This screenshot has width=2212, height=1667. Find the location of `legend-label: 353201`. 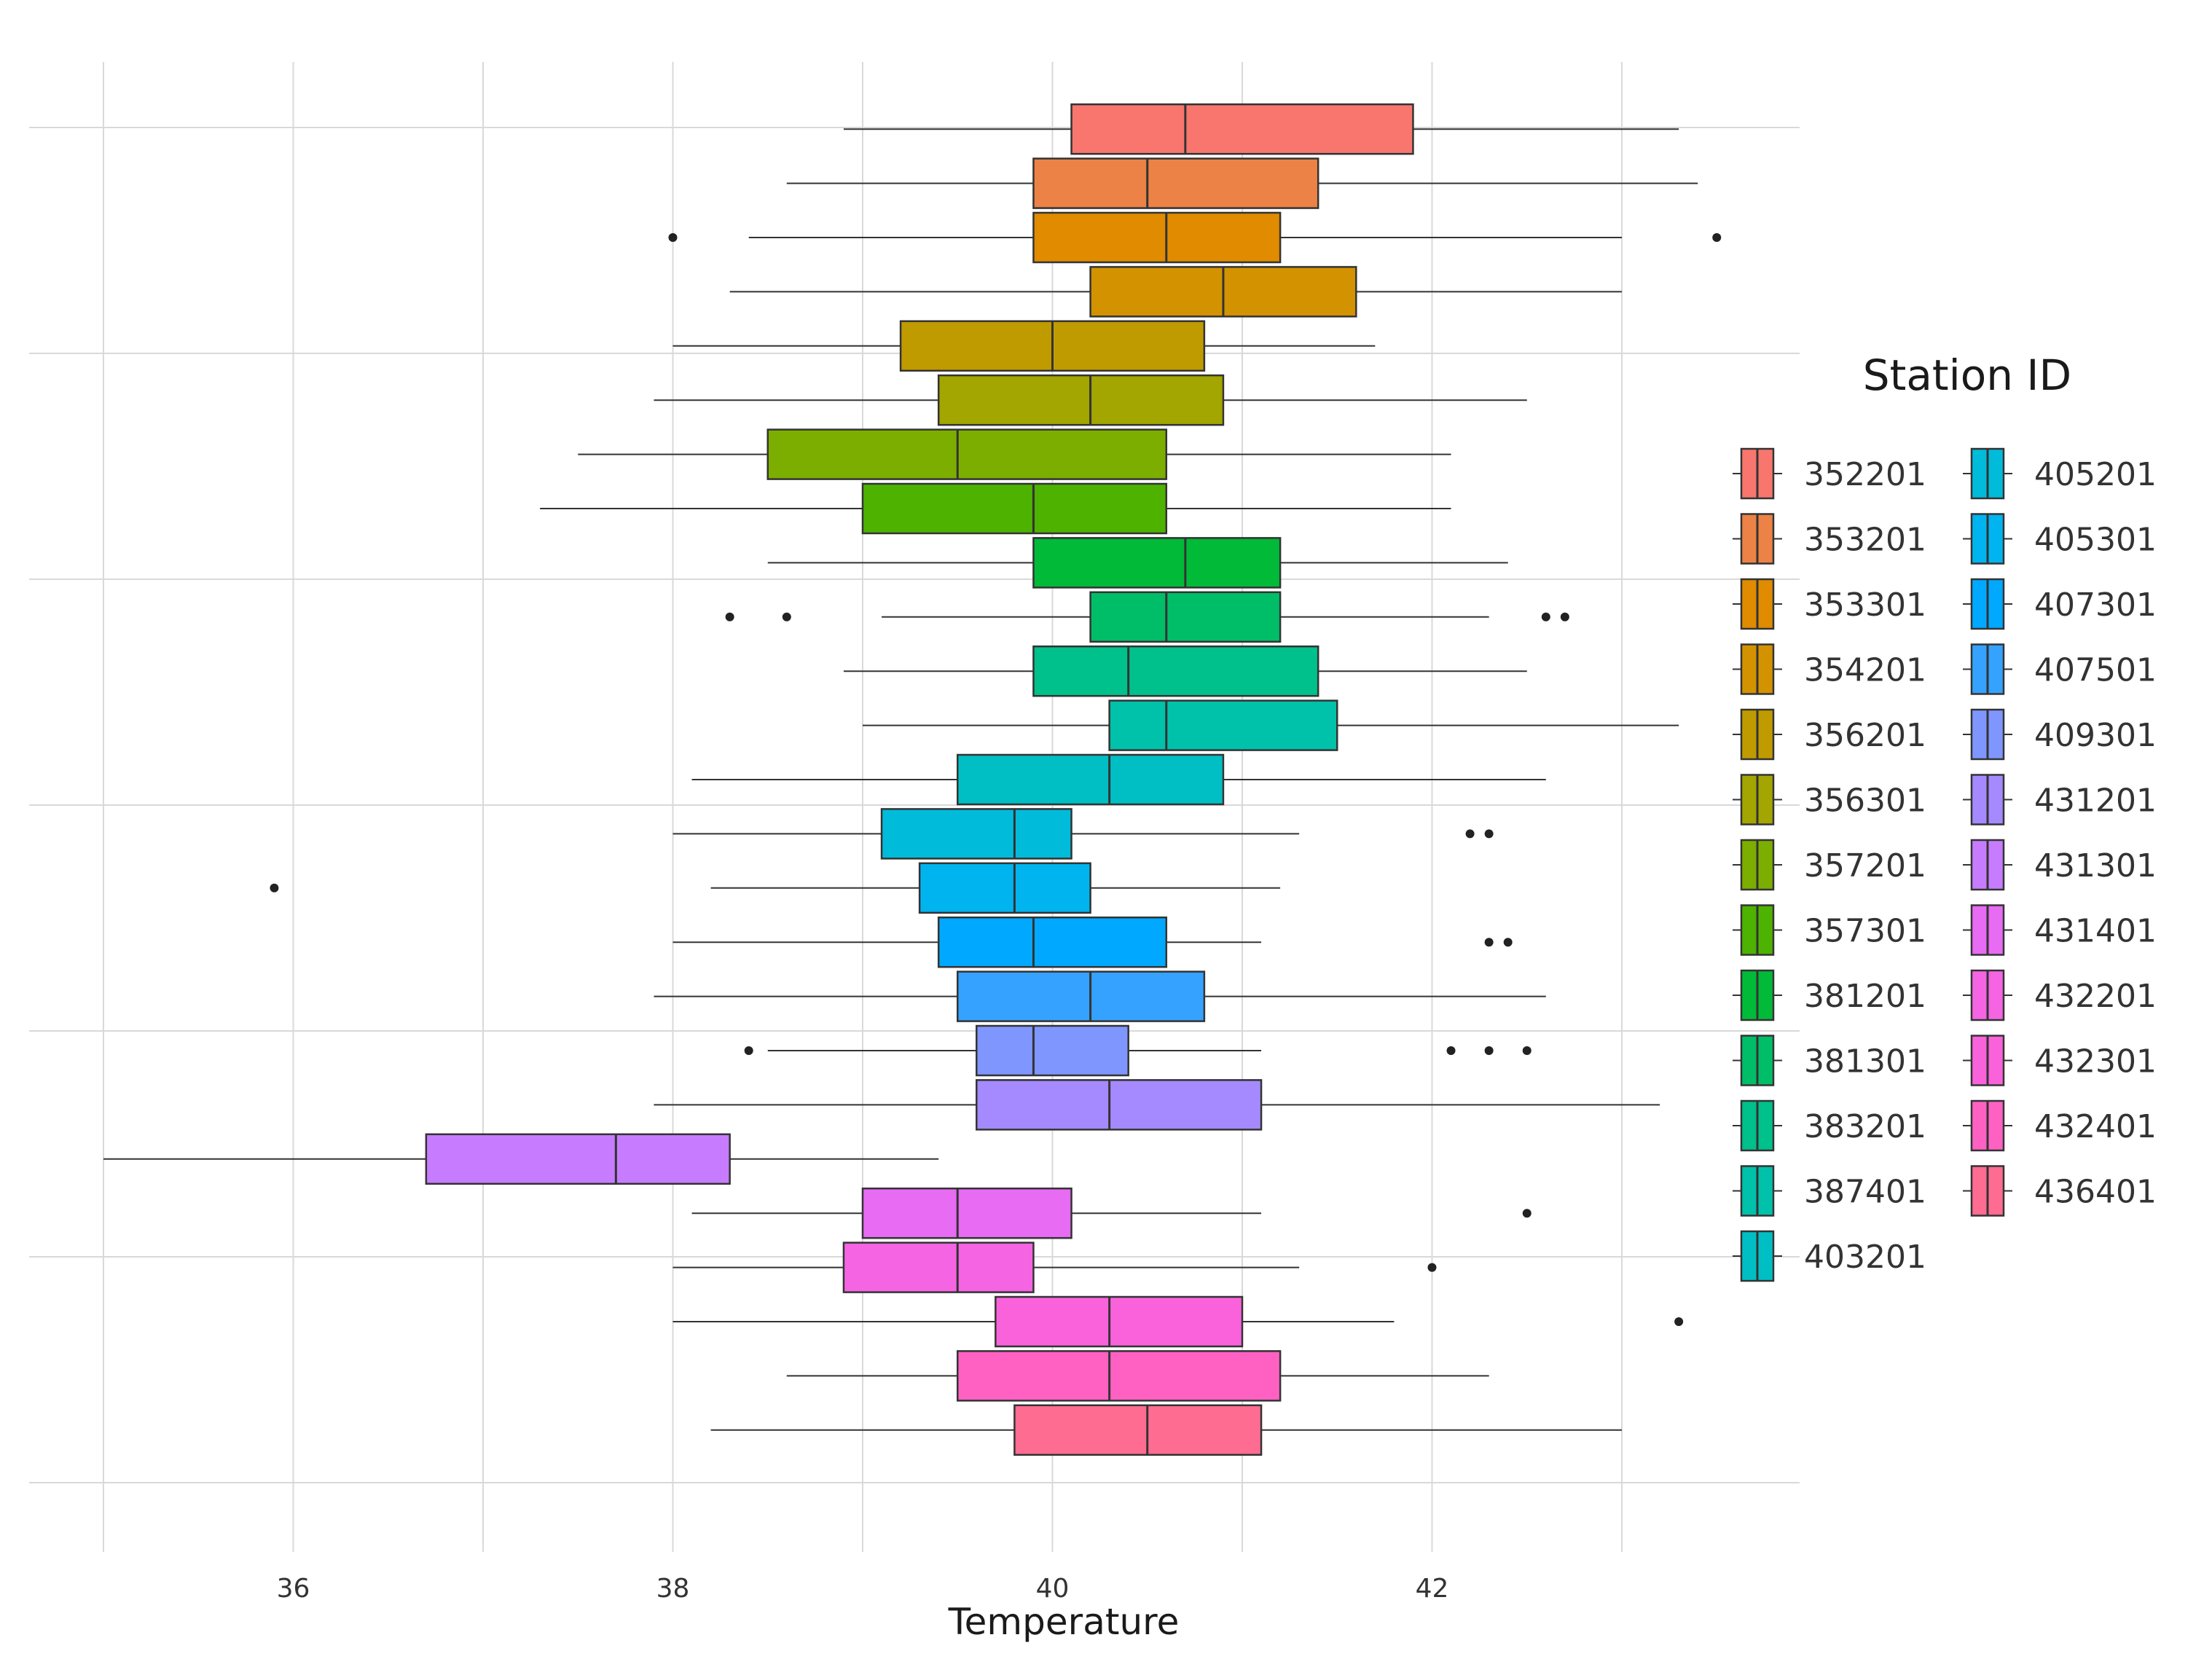

legend-label: 353201 is located at coordinates (1865, 540).